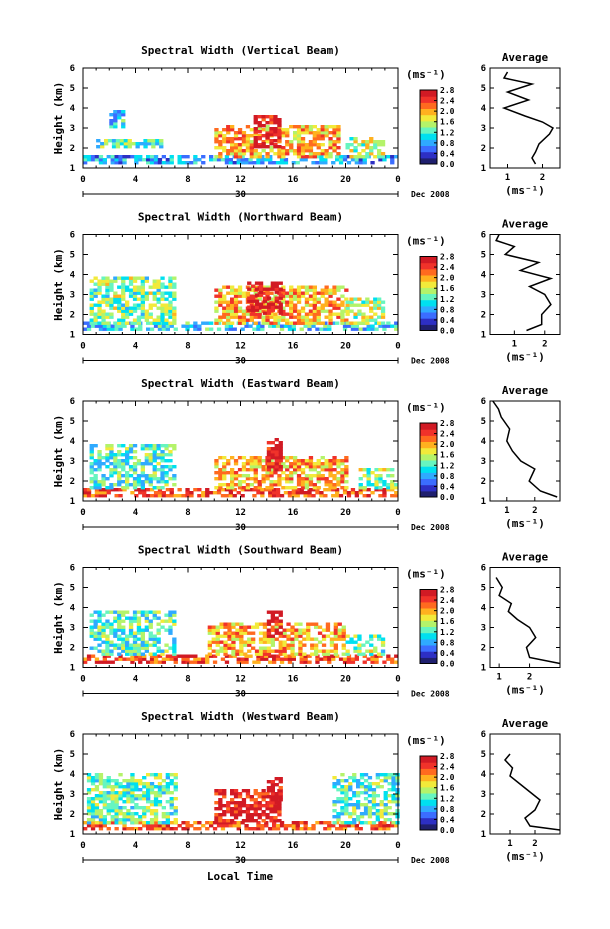 The height and width of the screenshot is (929, 610). I want to click on average-y-tick-label: 6, so click(483, 69).